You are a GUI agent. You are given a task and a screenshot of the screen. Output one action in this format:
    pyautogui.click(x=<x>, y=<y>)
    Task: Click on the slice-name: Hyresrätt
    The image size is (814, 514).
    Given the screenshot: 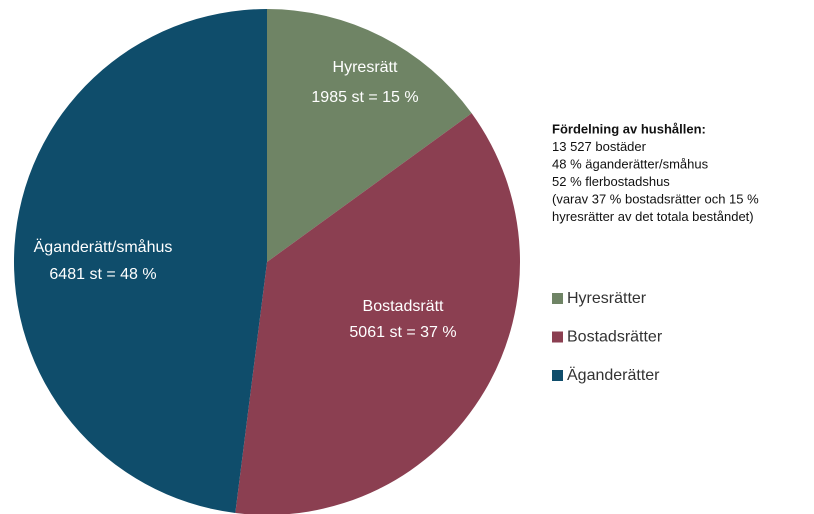 What is the action you would take?
    pyautogui.click(x=365, y=67)
    